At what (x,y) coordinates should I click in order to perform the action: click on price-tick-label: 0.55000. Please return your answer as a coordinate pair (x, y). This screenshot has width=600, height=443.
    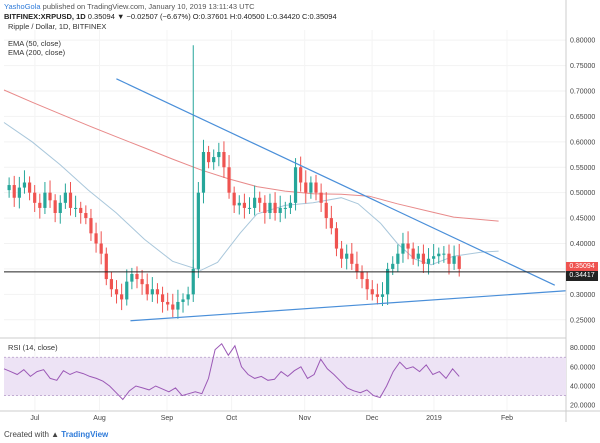
    Looking at the image, I should click on (582, 168).